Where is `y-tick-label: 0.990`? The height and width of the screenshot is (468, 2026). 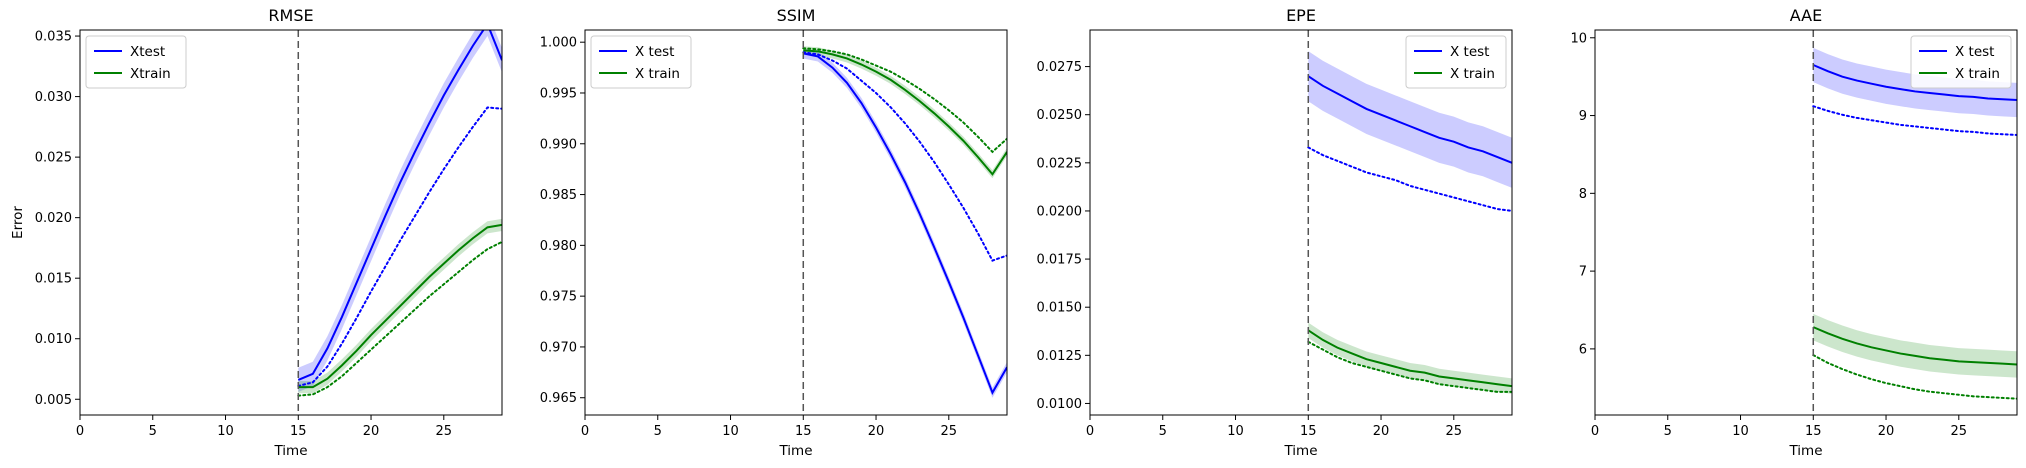 y-tick-label: 0.990 is located at coordinates (558, 144).